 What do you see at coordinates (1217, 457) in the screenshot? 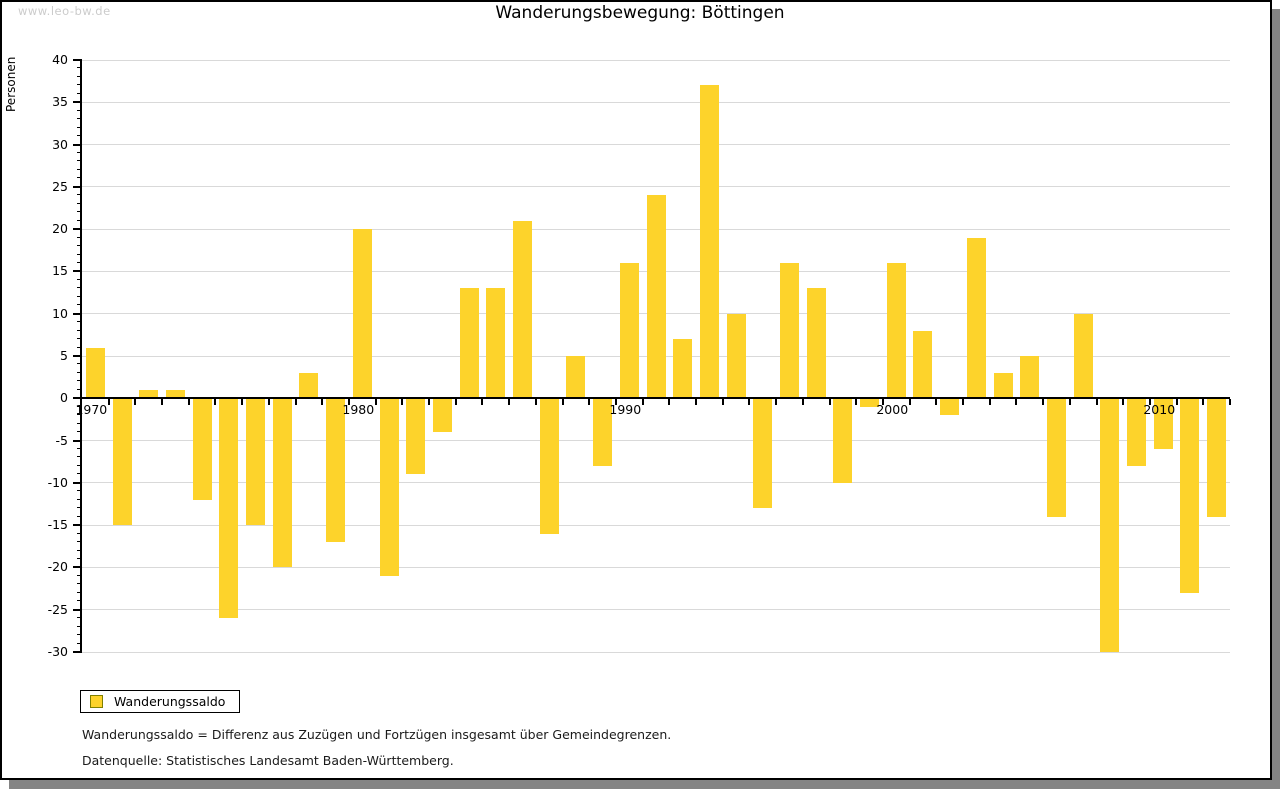
I see `bar-2012` at bounding box center [1217, 457].